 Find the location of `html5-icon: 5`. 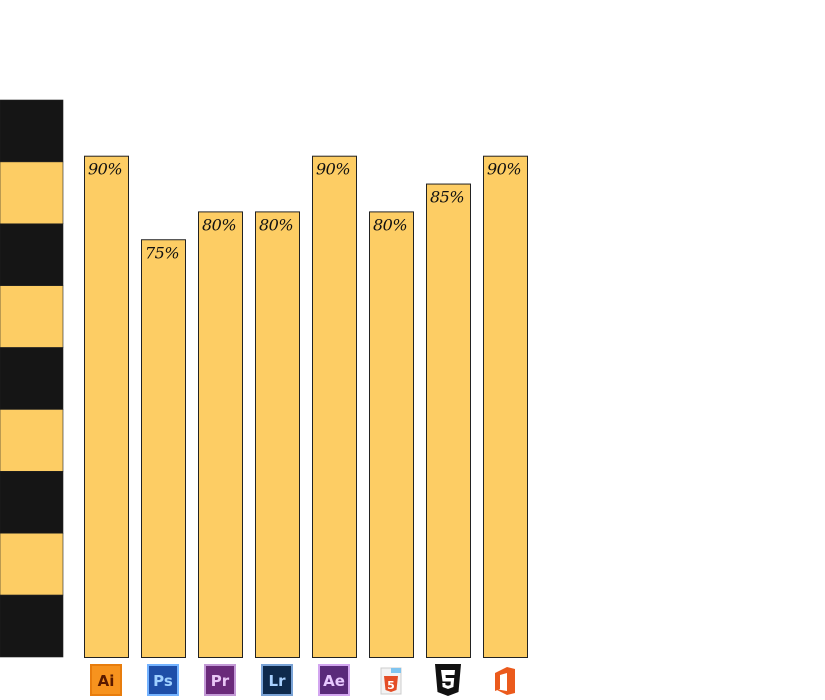

html5-icon: 5 is located at coordinates (391, 681).